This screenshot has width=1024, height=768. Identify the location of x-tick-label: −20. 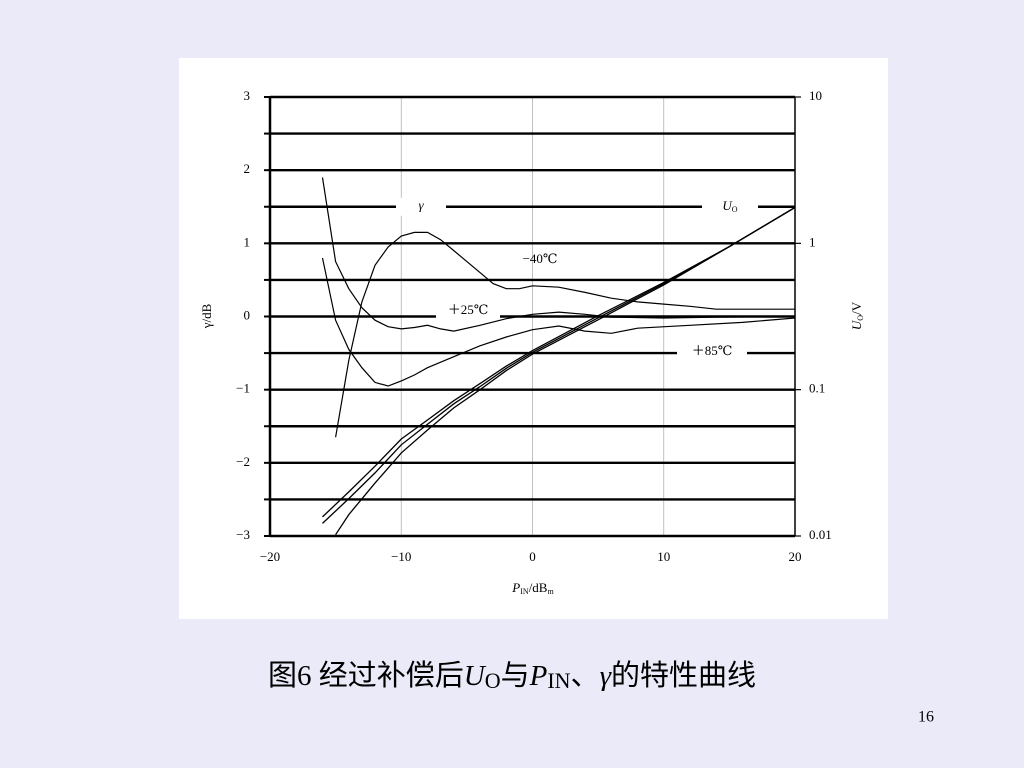
(270, 556).